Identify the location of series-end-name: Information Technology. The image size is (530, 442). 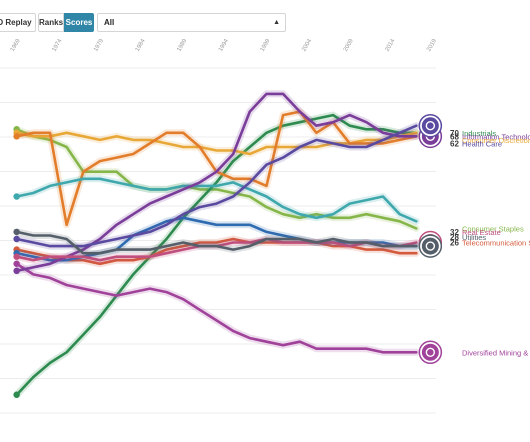
(496, 136).